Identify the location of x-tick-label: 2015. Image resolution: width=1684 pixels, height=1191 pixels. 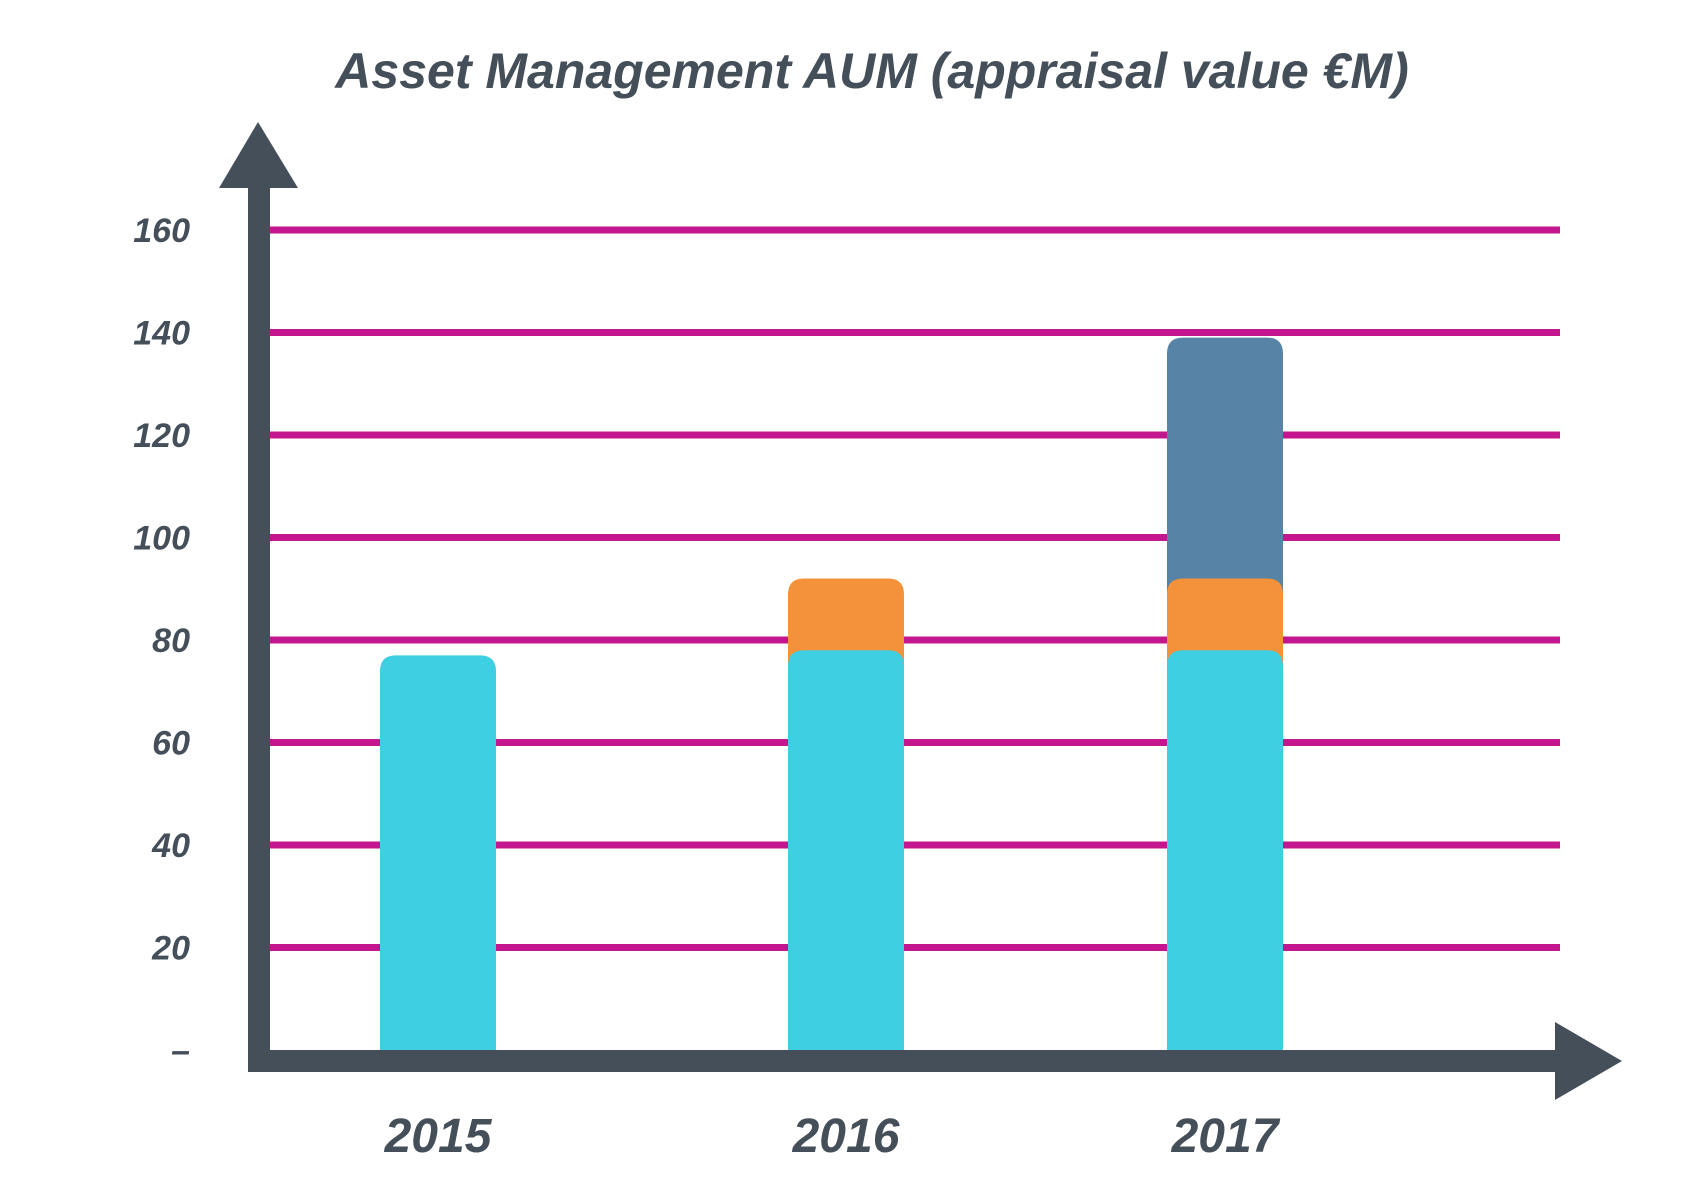
(438, 1136).